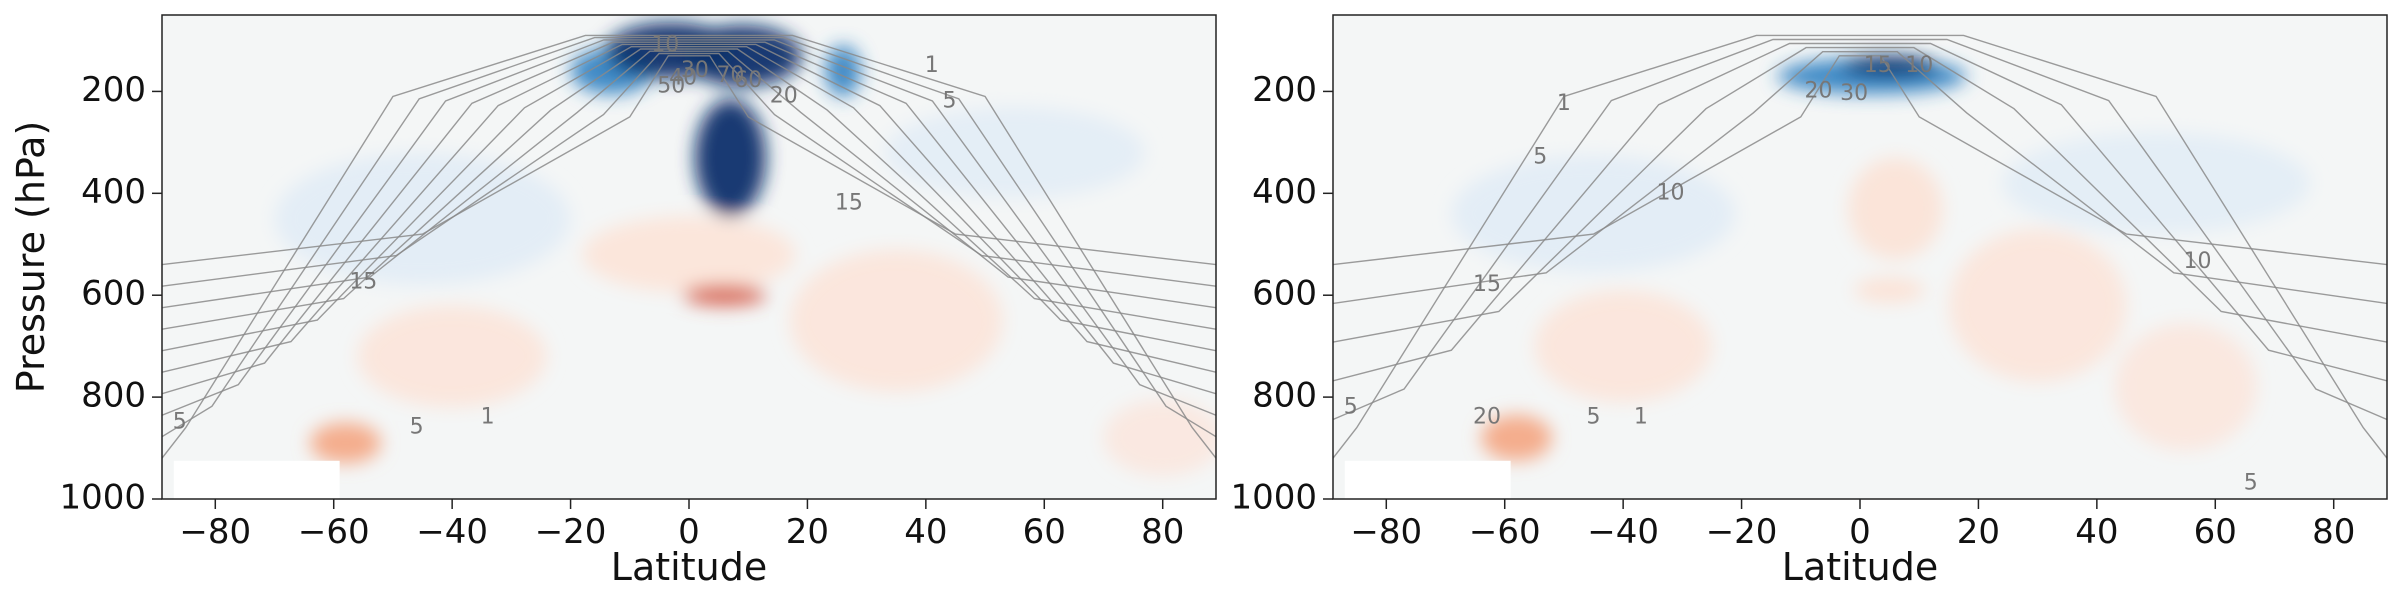  Describe the element at coordinates (730, 75) in the screenshot. I see `contour-label-left-4: 70` at that location.